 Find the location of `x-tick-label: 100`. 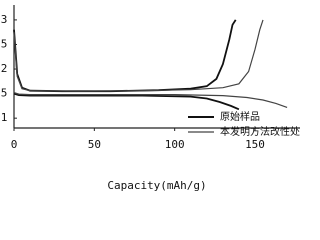

x-tick-label: 100 is located at coordinates (175, 144).